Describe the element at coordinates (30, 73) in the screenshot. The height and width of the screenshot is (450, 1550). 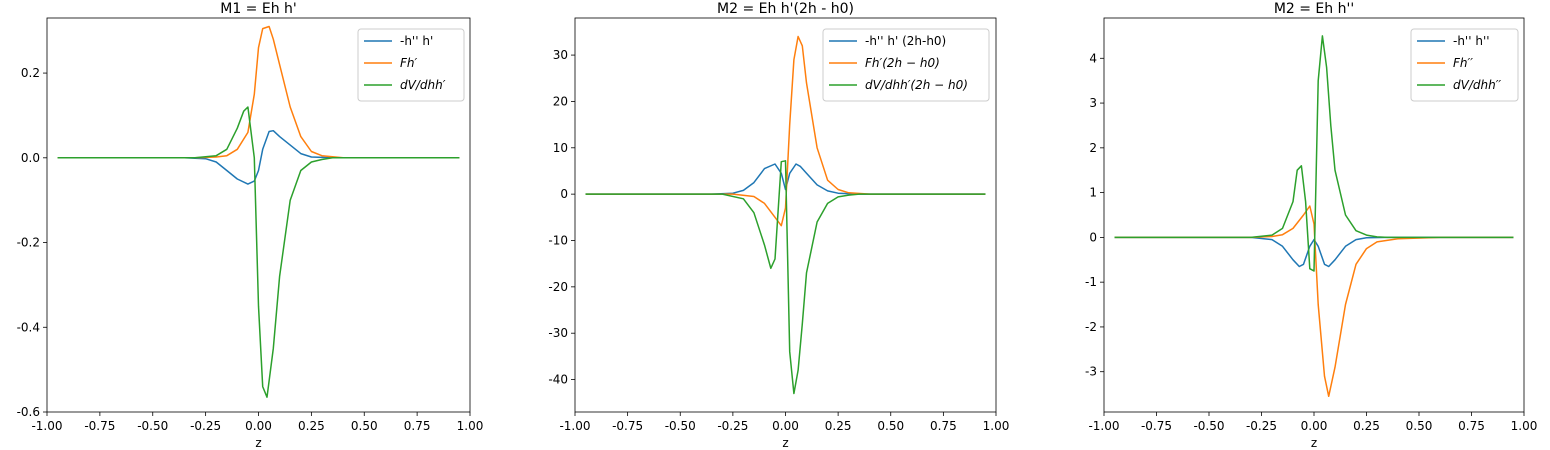
I see `y-tick-label: 0.2` at that location.